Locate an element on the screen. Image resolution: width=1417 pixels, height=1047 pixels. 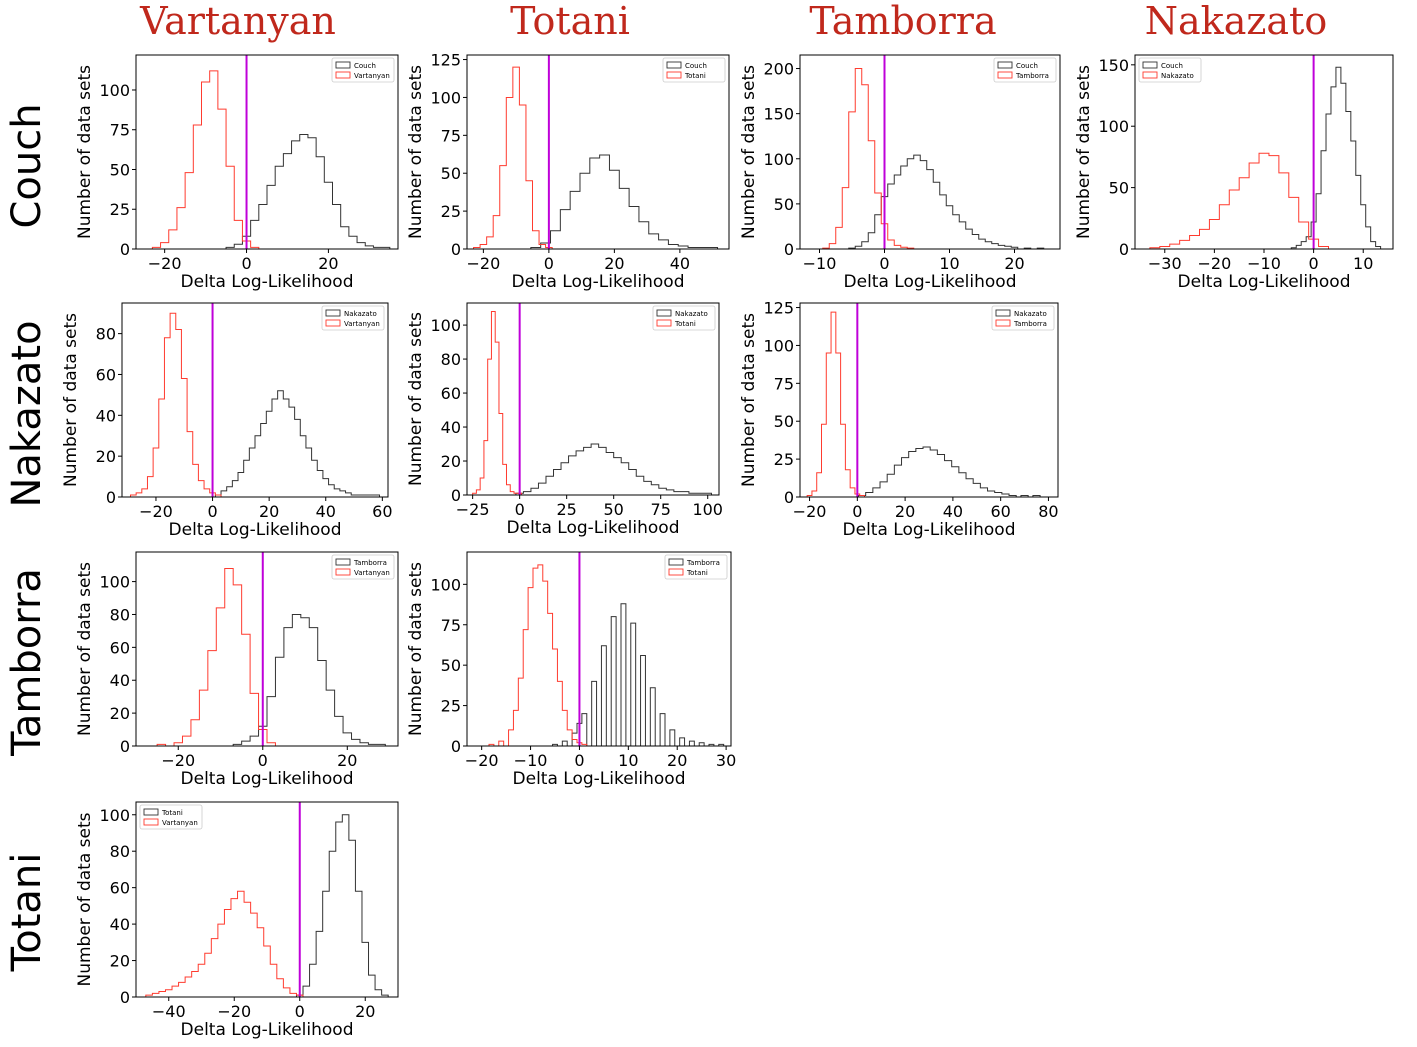
legend: Totani Vartanyan is located at coordinates (171, 817).